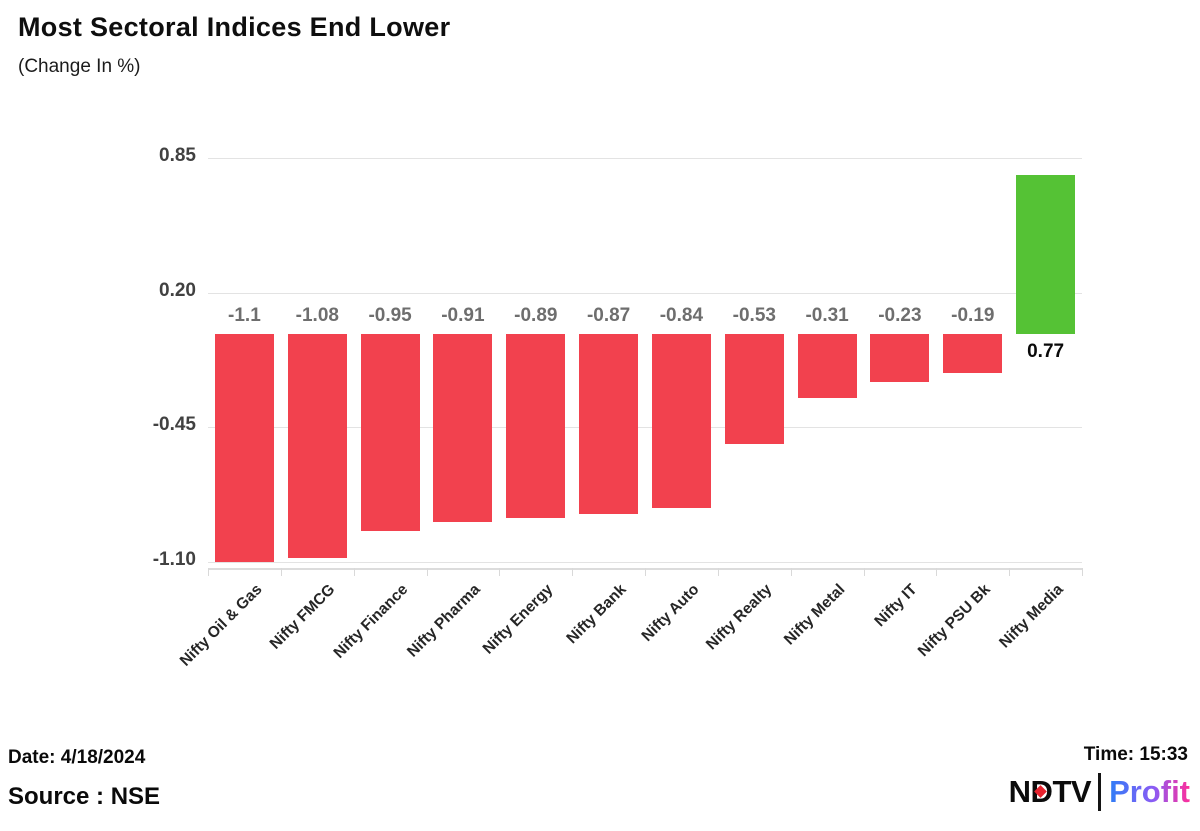 The width and height of the screenshot is (1200, 831). Describe the element at coordinates (302, 617) in the screenshot. I see `x-axis-category-label: Nifty FMCG` at that location.